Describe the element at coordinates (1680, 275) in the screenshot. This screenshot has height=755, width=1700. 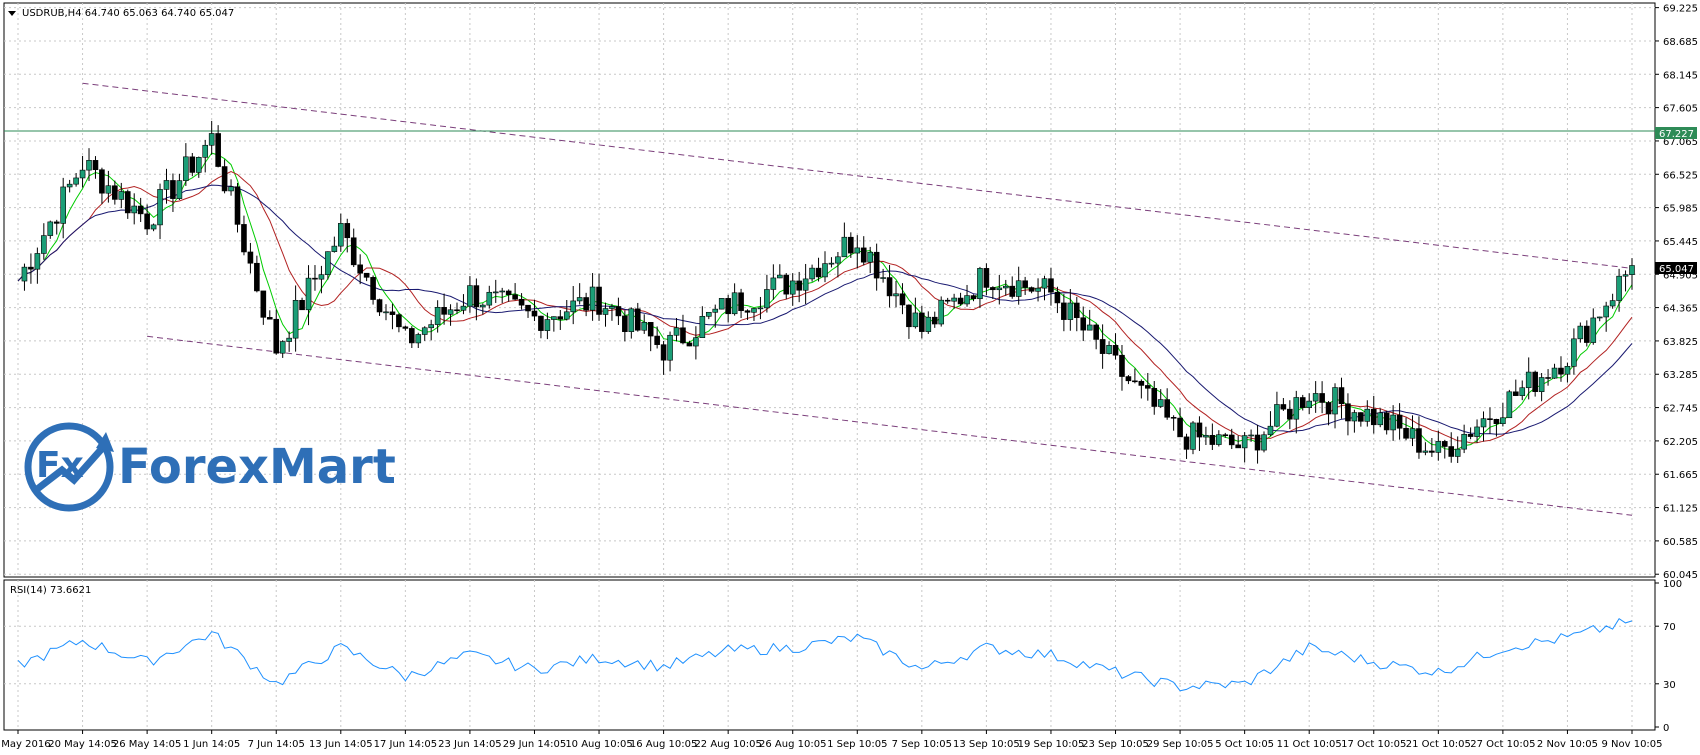
I see `price-tick-label: 64.905` at that location.